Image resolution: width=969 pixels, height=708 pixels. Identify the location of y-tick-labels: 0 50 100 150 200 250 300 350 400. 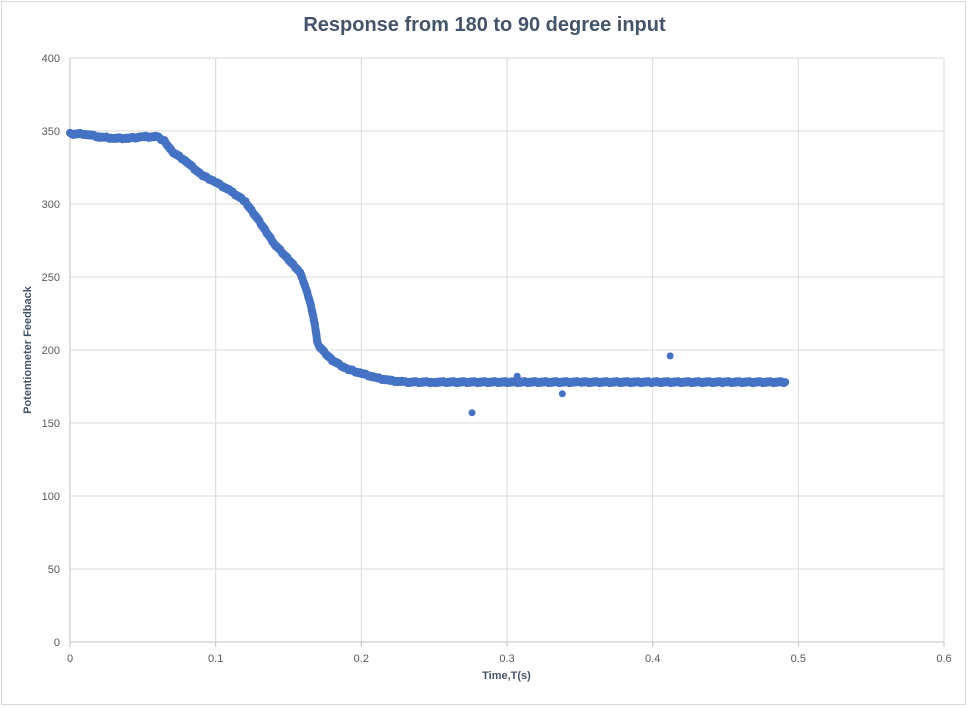
(51, 351).